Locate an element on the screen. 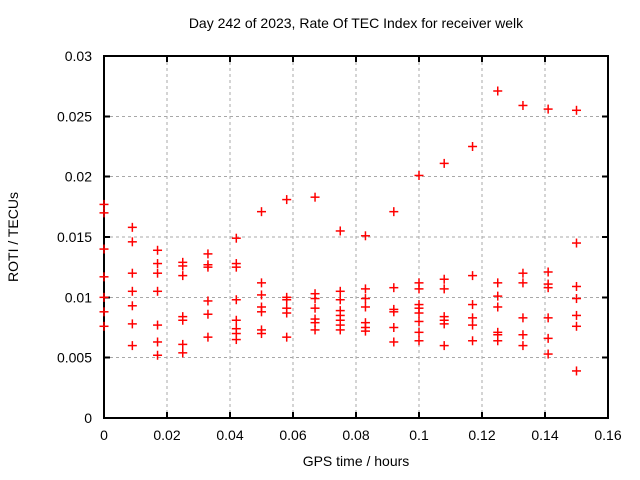 Image resolution: width=640 pixels, height=480 pixels. y-tick-label: 0.005 is located at coordinates (74, 358).